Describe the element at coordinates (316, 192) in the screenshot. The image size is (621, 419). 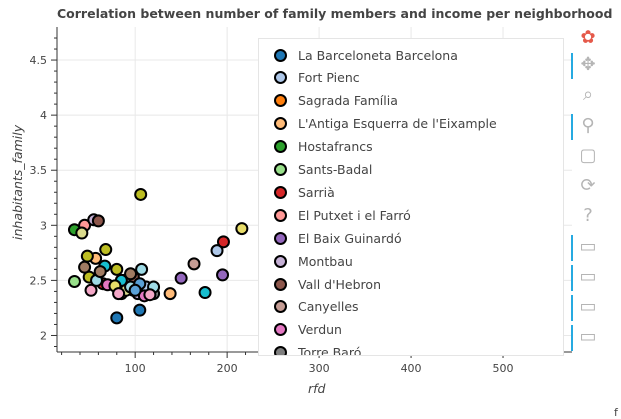
I see `legend-label: Sarrià` at that location.